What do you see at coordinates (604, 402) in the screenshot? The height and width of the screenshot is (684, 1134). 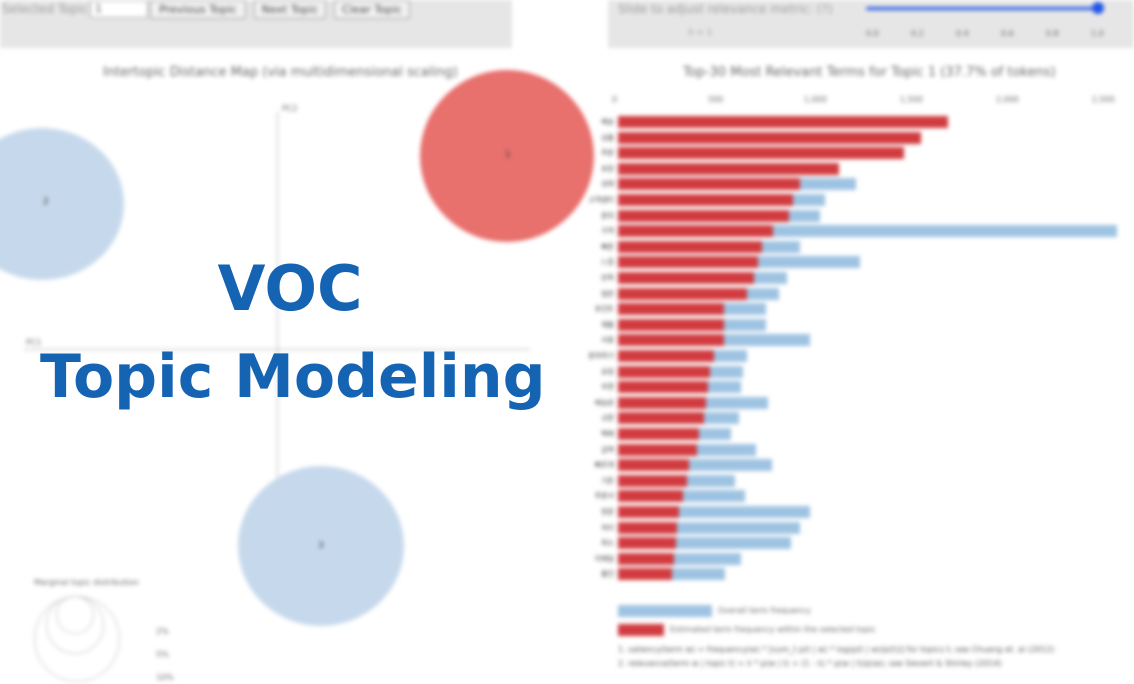 I see `term-label: 배송료` at bounding box center [604, 402].